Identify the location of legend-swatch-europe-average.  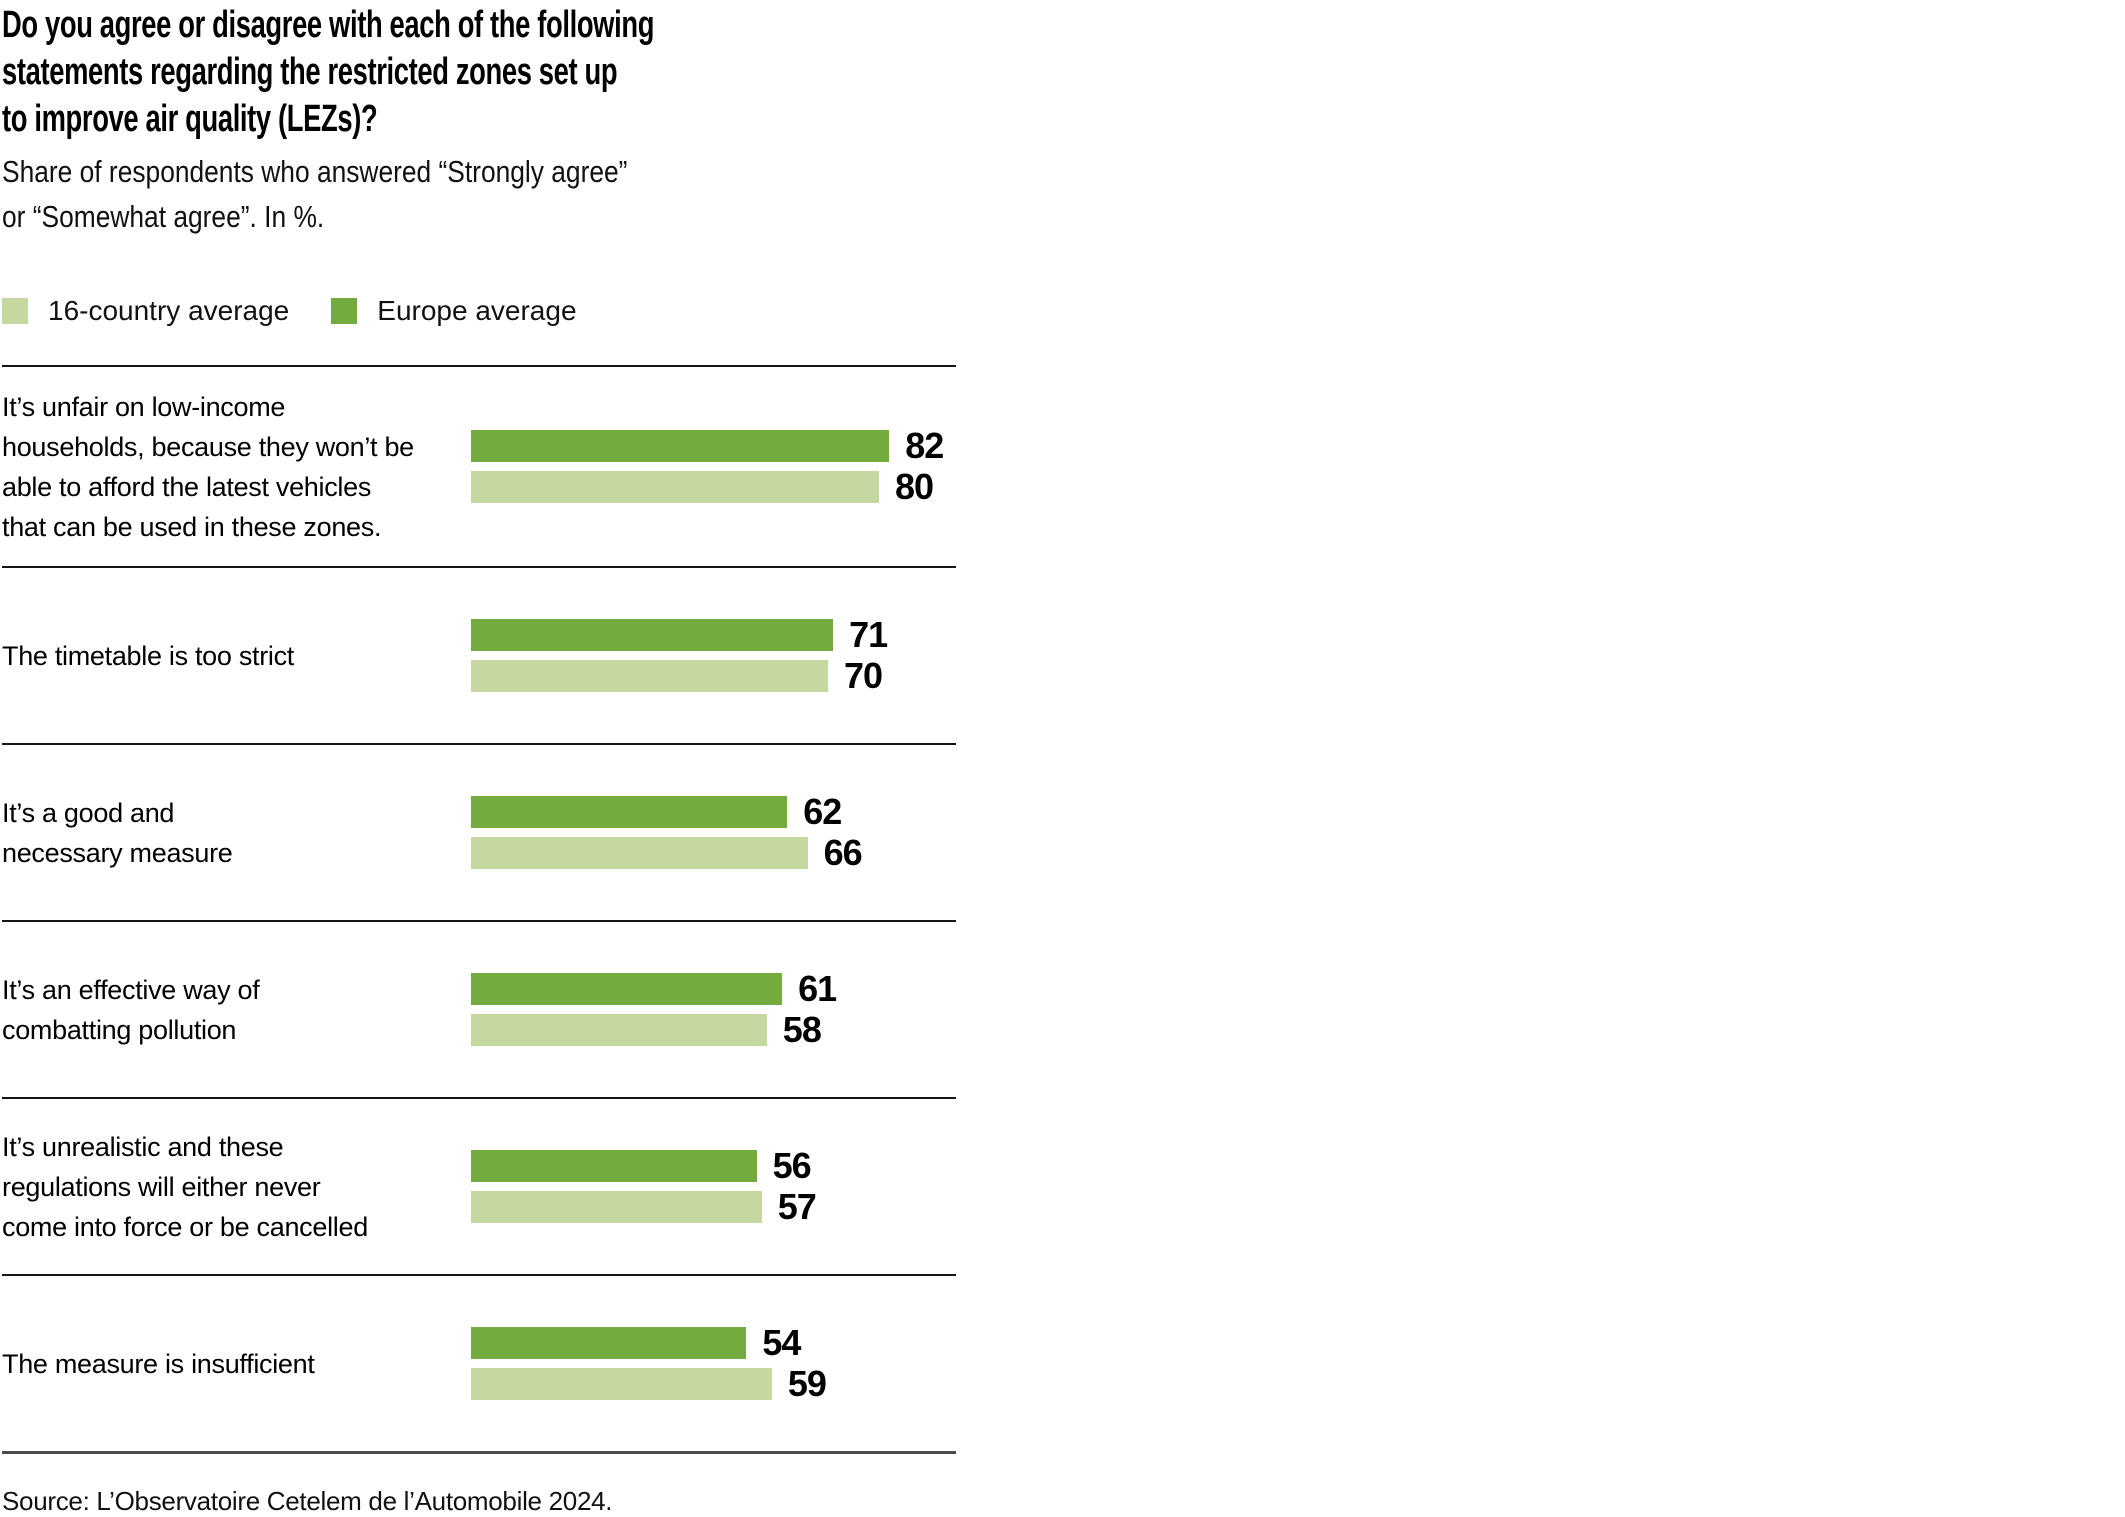
(344, 311).